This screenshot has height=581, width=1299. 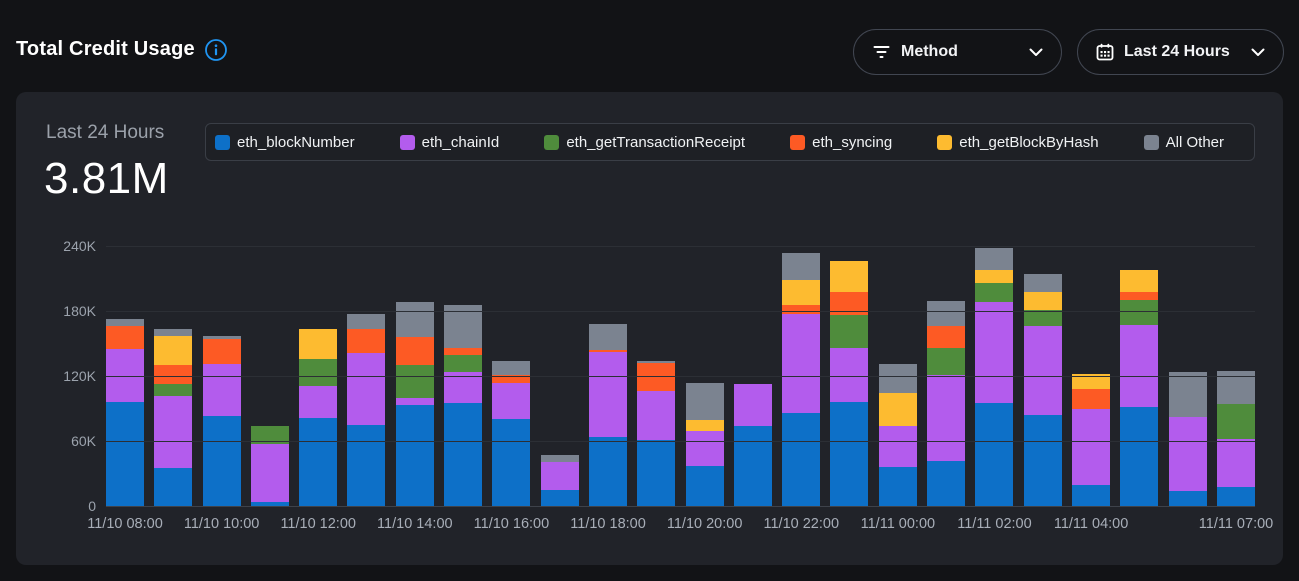 What do you see at coordinates (215, 49) in the screenshot?
I see `info-icon` at bounding box center [215, 49].